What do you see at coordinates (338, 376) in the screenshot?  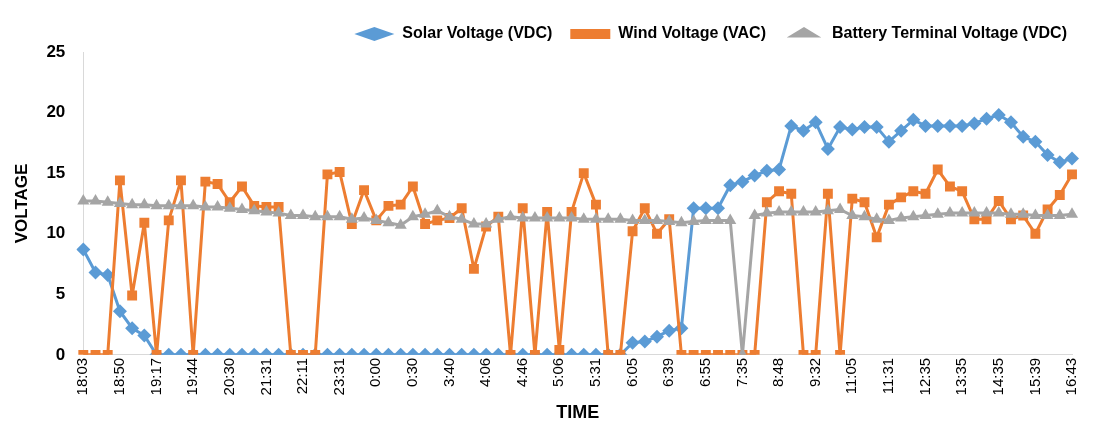 I see `x-tick-label: 23:31` at bounding box center [338, 376].